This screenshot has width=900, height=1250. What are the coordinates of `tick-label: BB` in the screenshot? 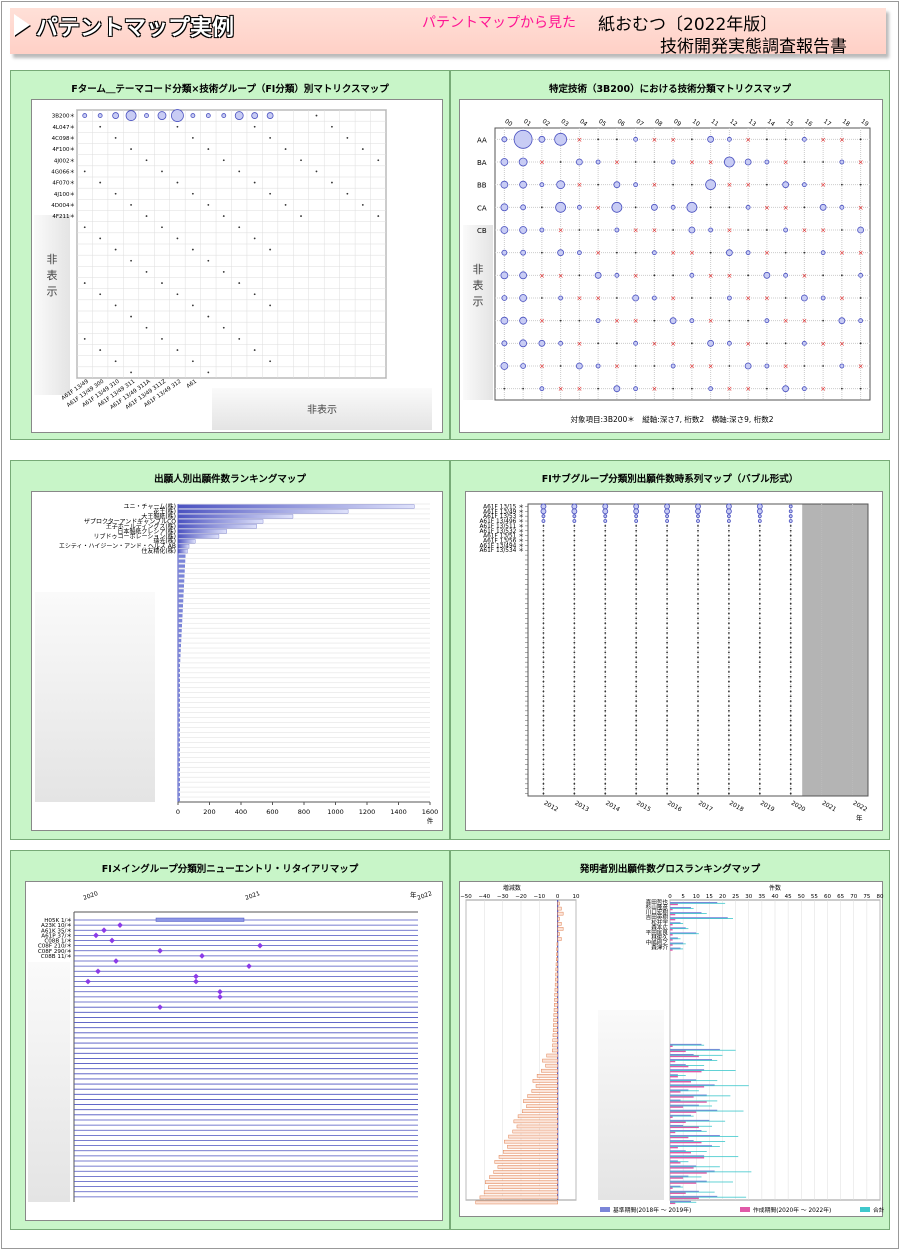 It's located at (482, 186).